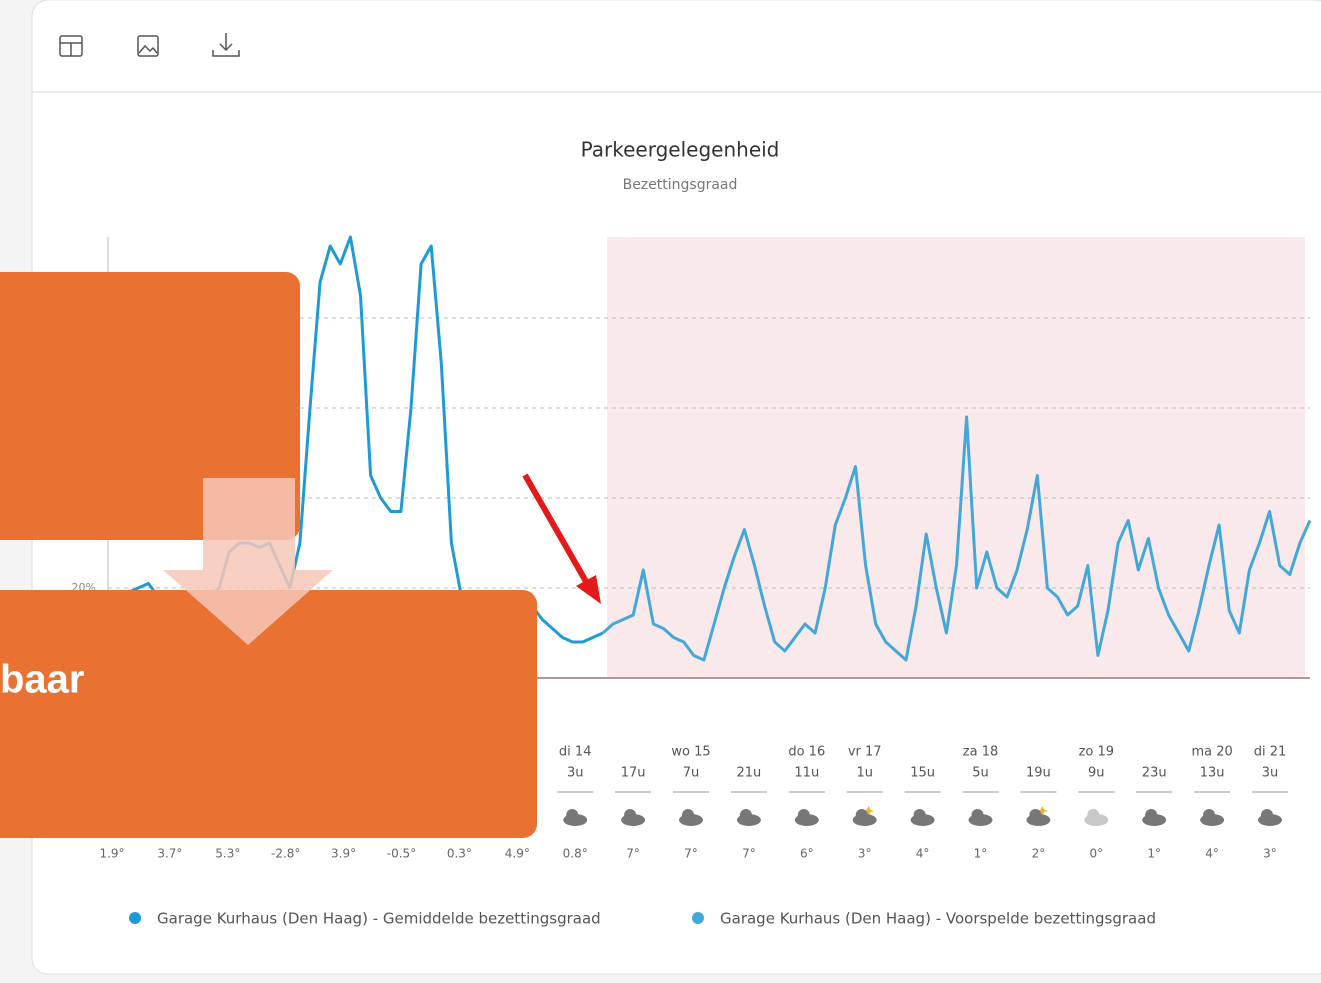  What do you see at coordinates (1039, 854) in the screenshot?
I see `temperature: 2°` at bounding box center [1039, 854].